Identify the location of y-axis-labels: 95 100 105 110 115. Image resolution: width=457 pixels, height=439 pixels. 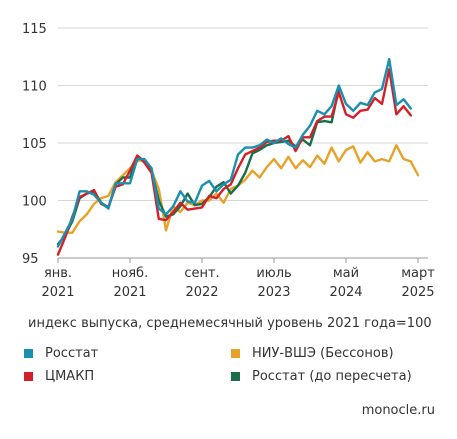
(34, 144).